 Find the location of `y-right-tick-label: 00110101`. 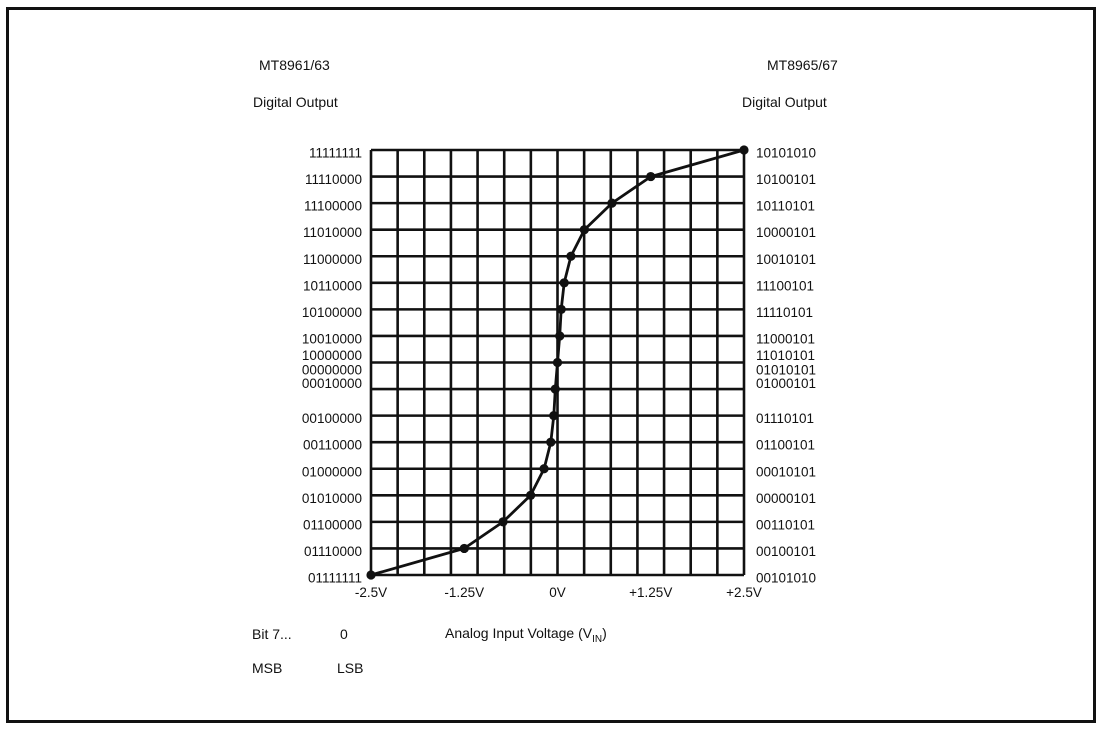

y-right-tick-label: 00110101 is located at coordinates (785, 524).